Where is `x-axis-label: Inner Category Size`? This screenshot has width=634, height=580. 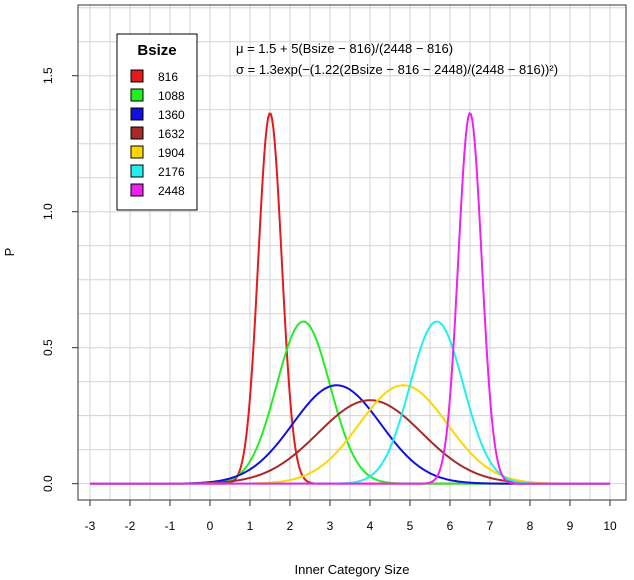
x-axis-label: Inner Category Size is located at coordinates (352, 569).